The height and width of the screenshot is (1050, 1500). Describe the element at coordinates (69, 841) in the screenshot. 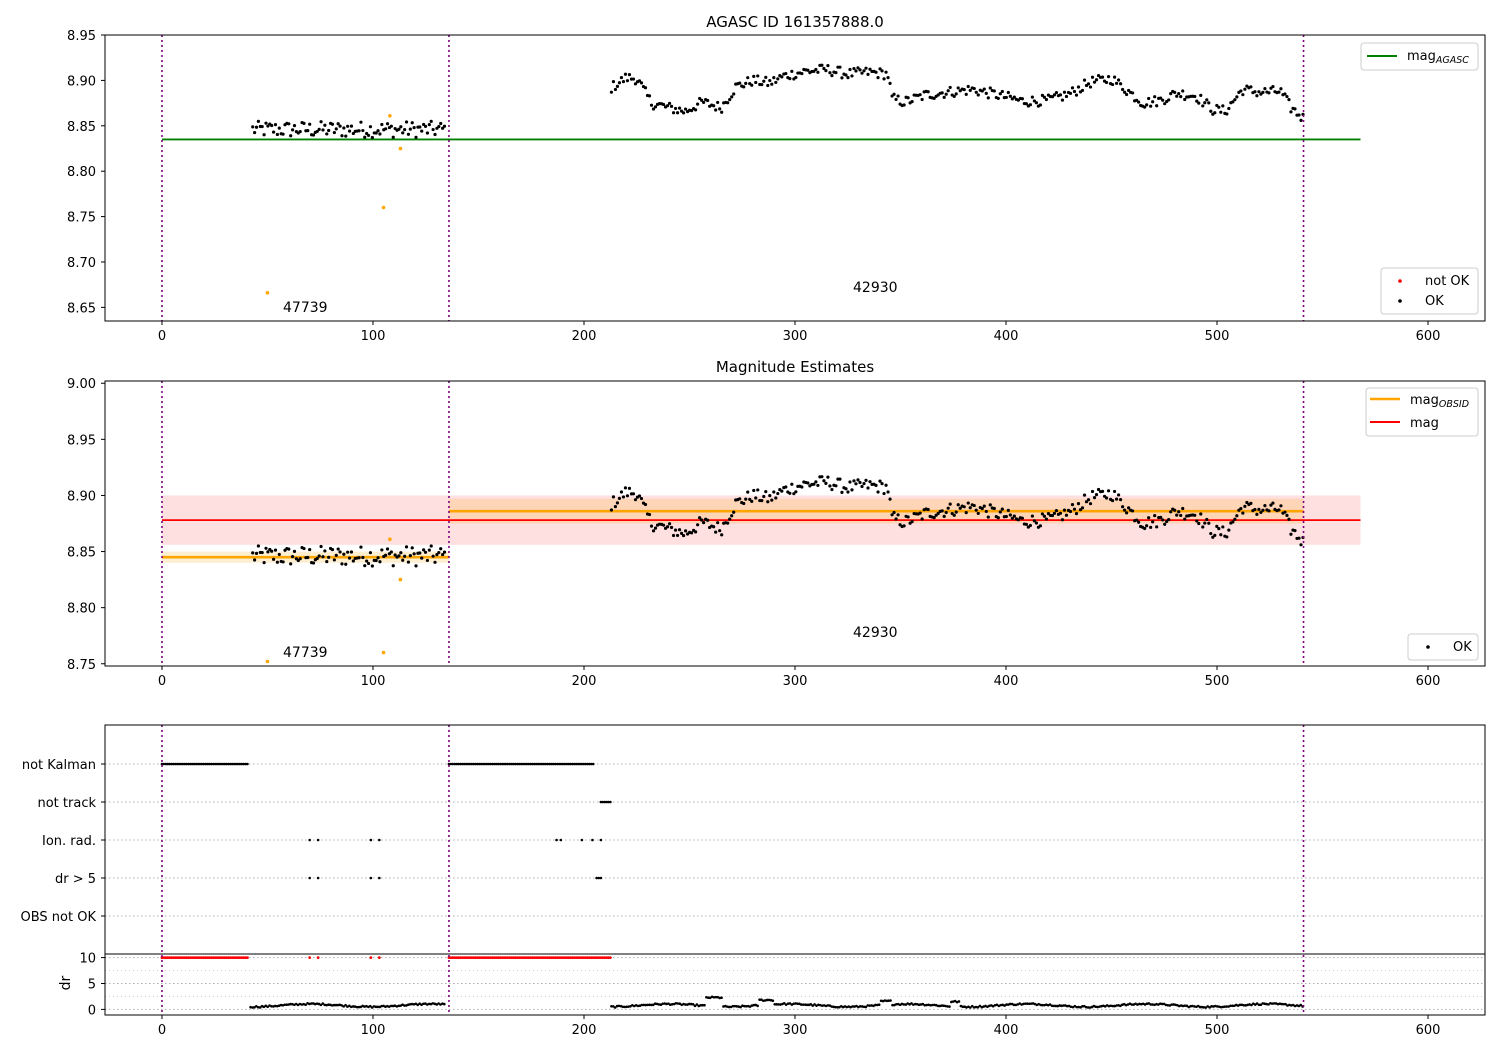

I see `flag-row-label: Ion. rad.` at that location.